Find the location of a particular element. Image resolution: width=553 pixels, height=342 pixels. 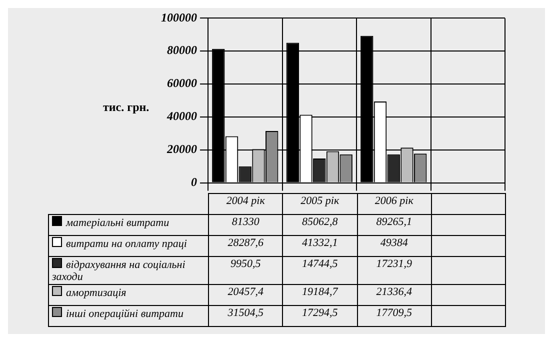

data-label: 14744,5 is located at coordinates (319, 270).